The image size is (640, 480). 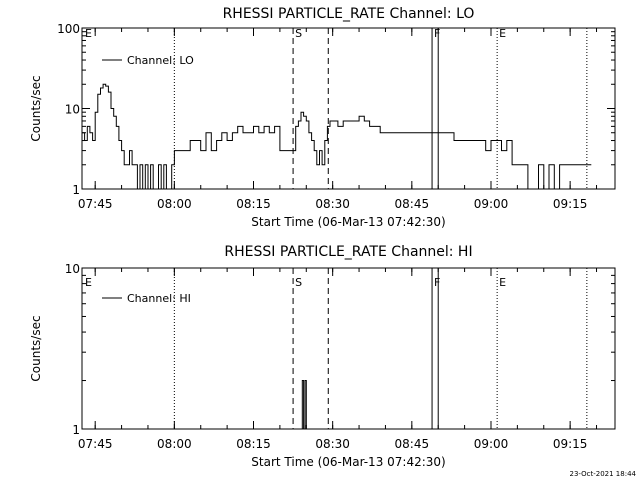 What do you see at coordinates (159, 298) in the screenshot?
I see `legend-label: Channel: HI` at bounding box center [159, 298].